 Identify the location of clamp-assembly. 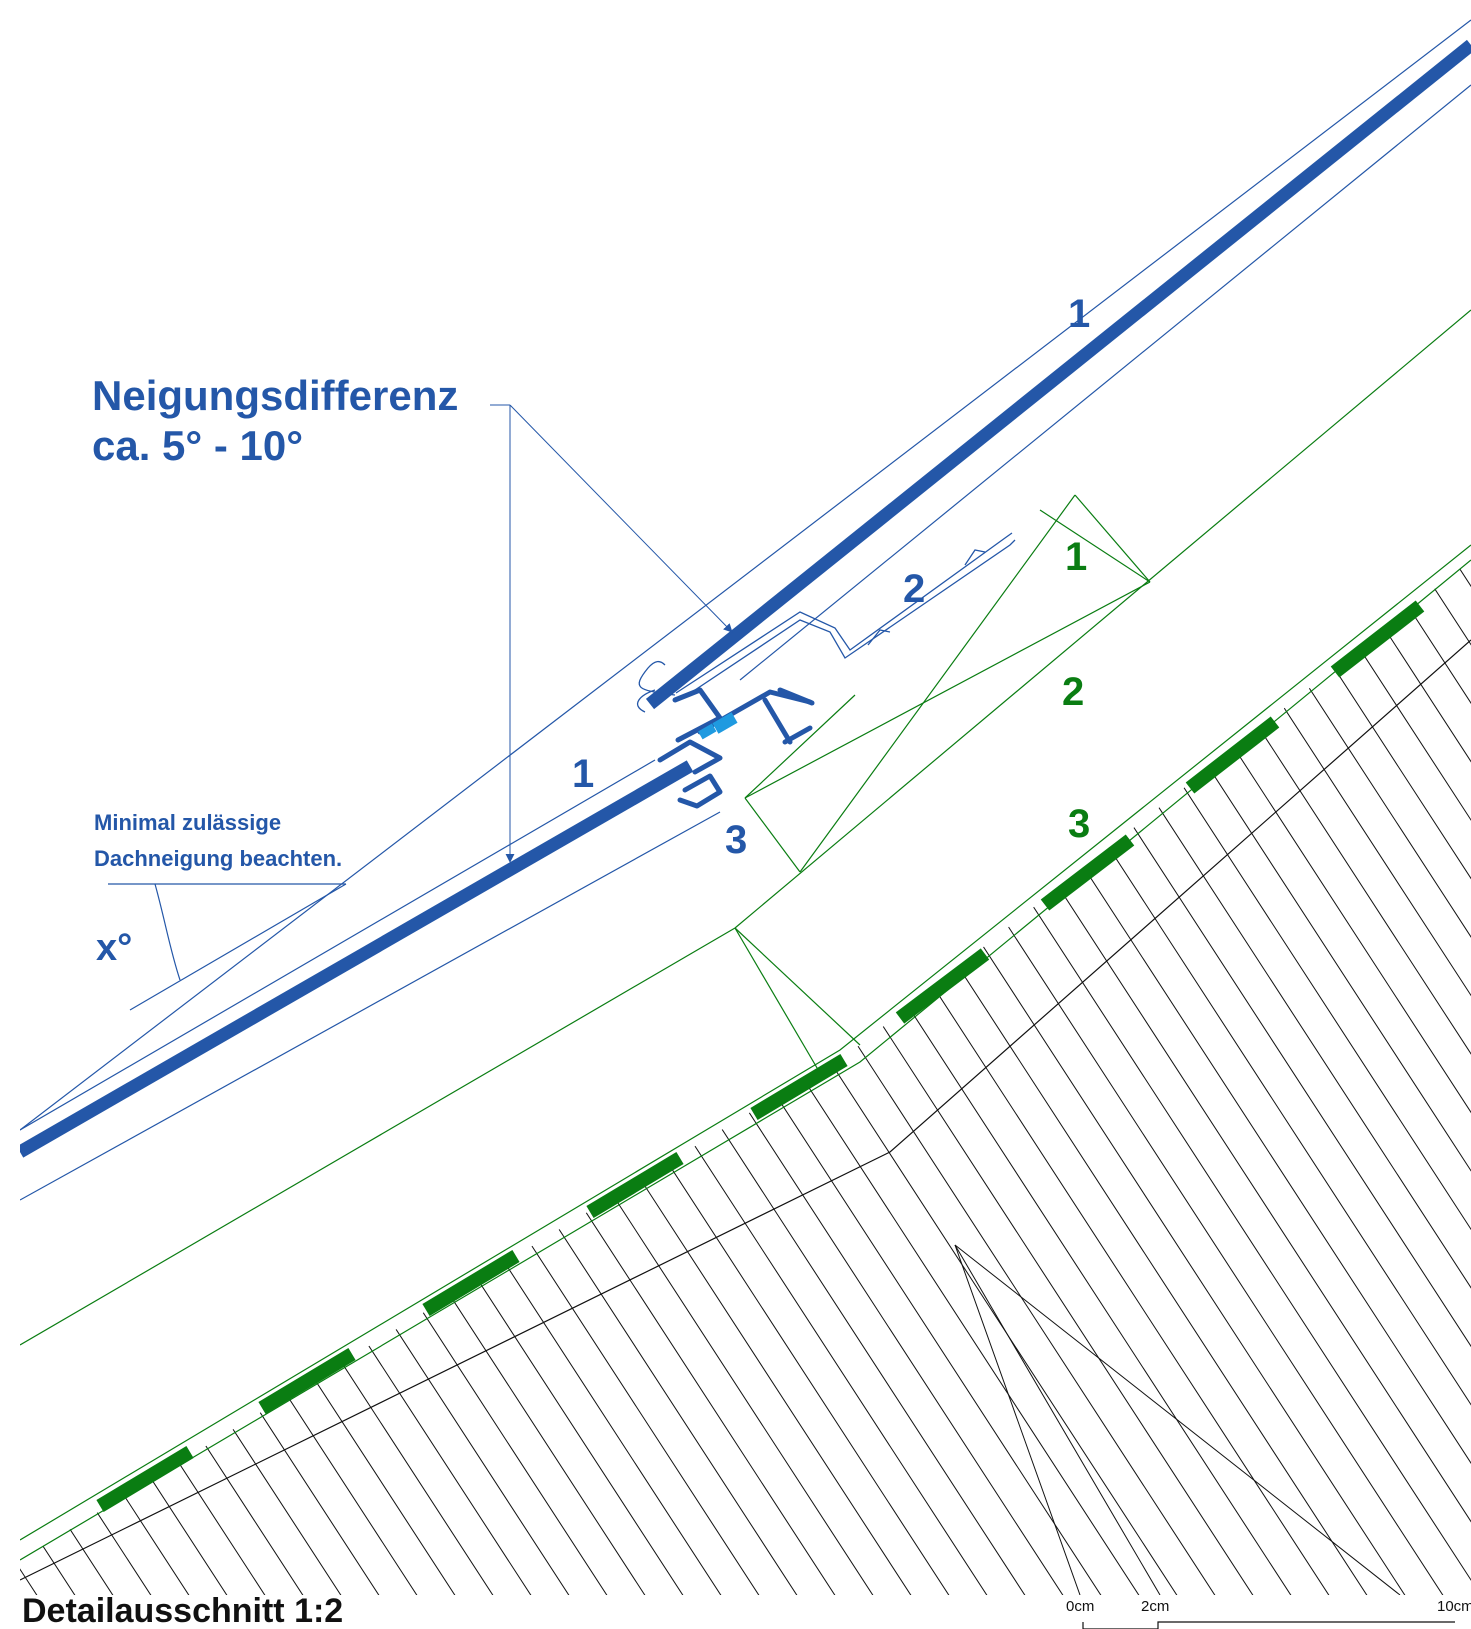
(736, 748).